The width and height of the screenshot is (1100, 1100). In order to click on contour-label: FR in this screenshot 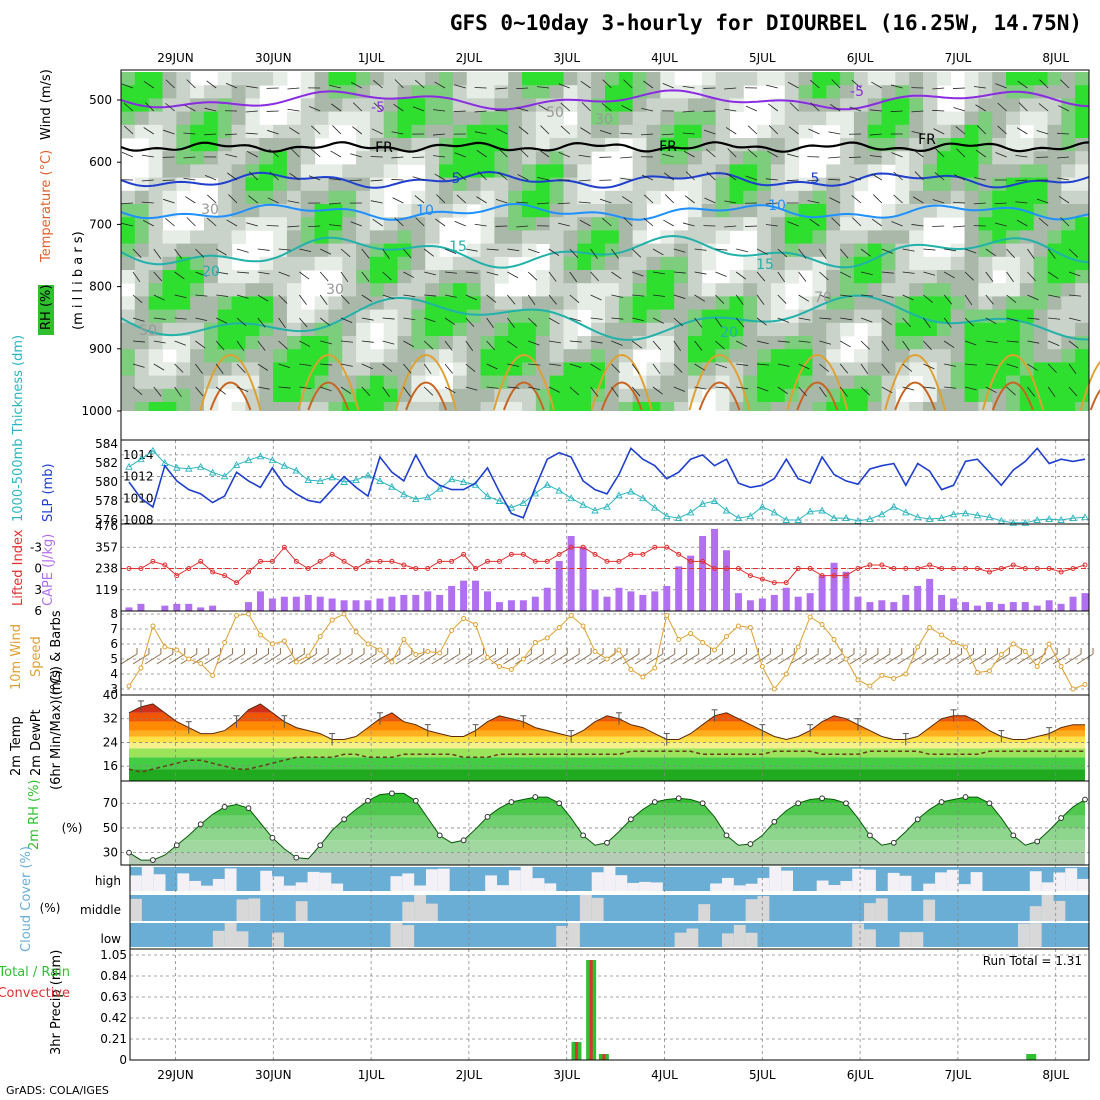, I will do `click(668, 147)`.